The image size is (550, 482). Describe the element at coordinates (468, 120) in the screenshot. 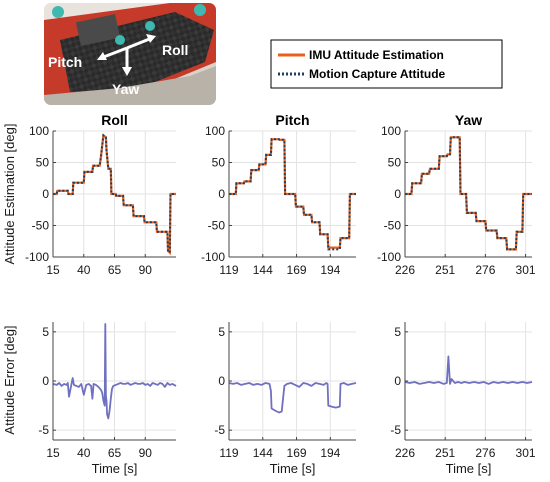

I see `panel-title: Yaw` at that location.